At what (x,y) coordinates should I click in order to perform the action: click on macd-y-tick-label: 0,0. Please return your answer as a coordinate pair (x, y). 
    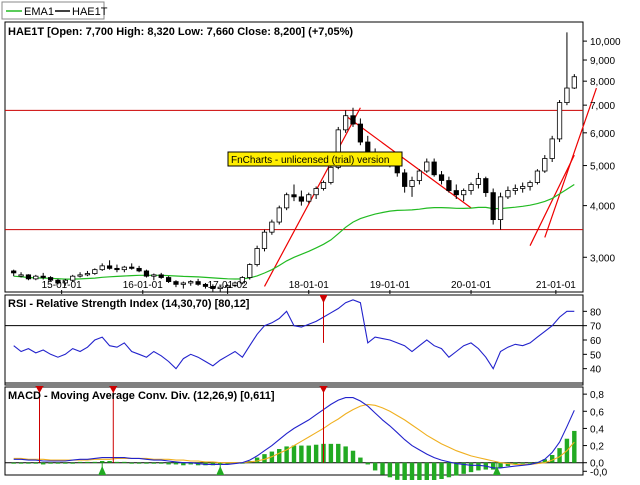
    Looking at the image, I should click on (597, 464).